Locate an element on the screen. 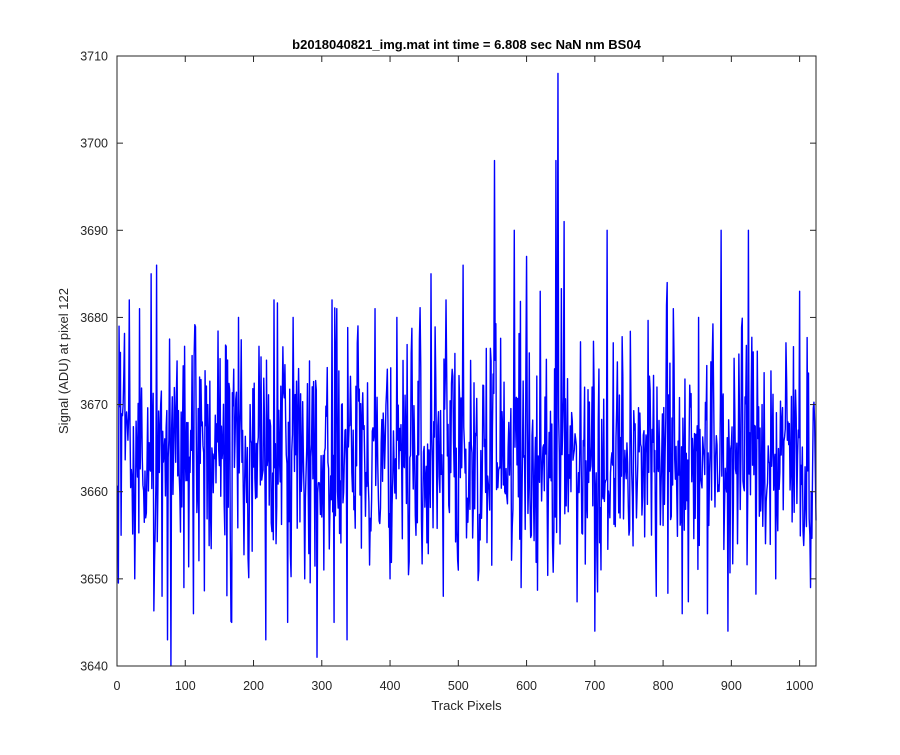 This screenshot has width=900, height=755. y-tick-label: 3710 is located at coordinates (94, 57).